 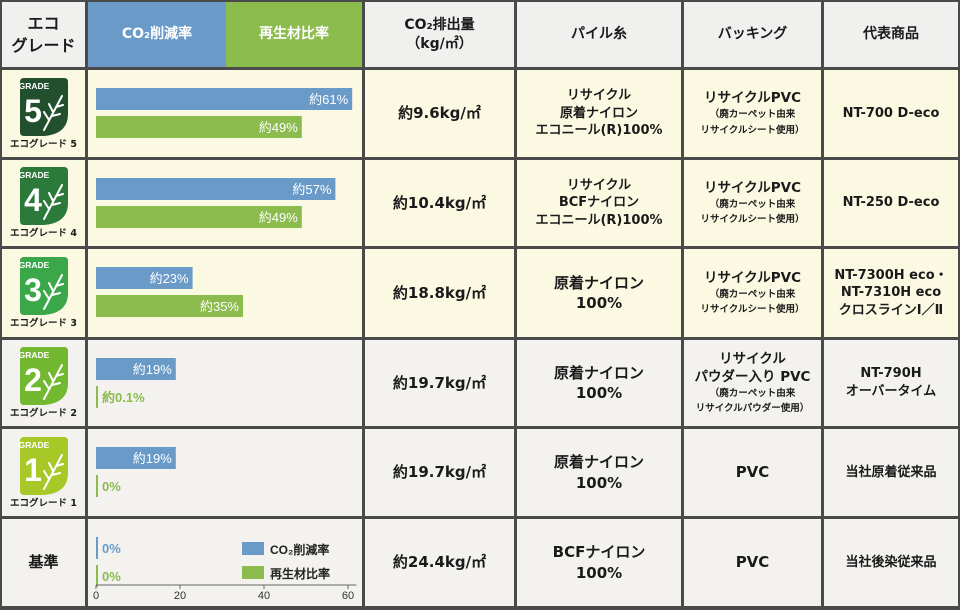 I want to click on pile-yarn-text: リサイクル, so click(x=599, y=96).